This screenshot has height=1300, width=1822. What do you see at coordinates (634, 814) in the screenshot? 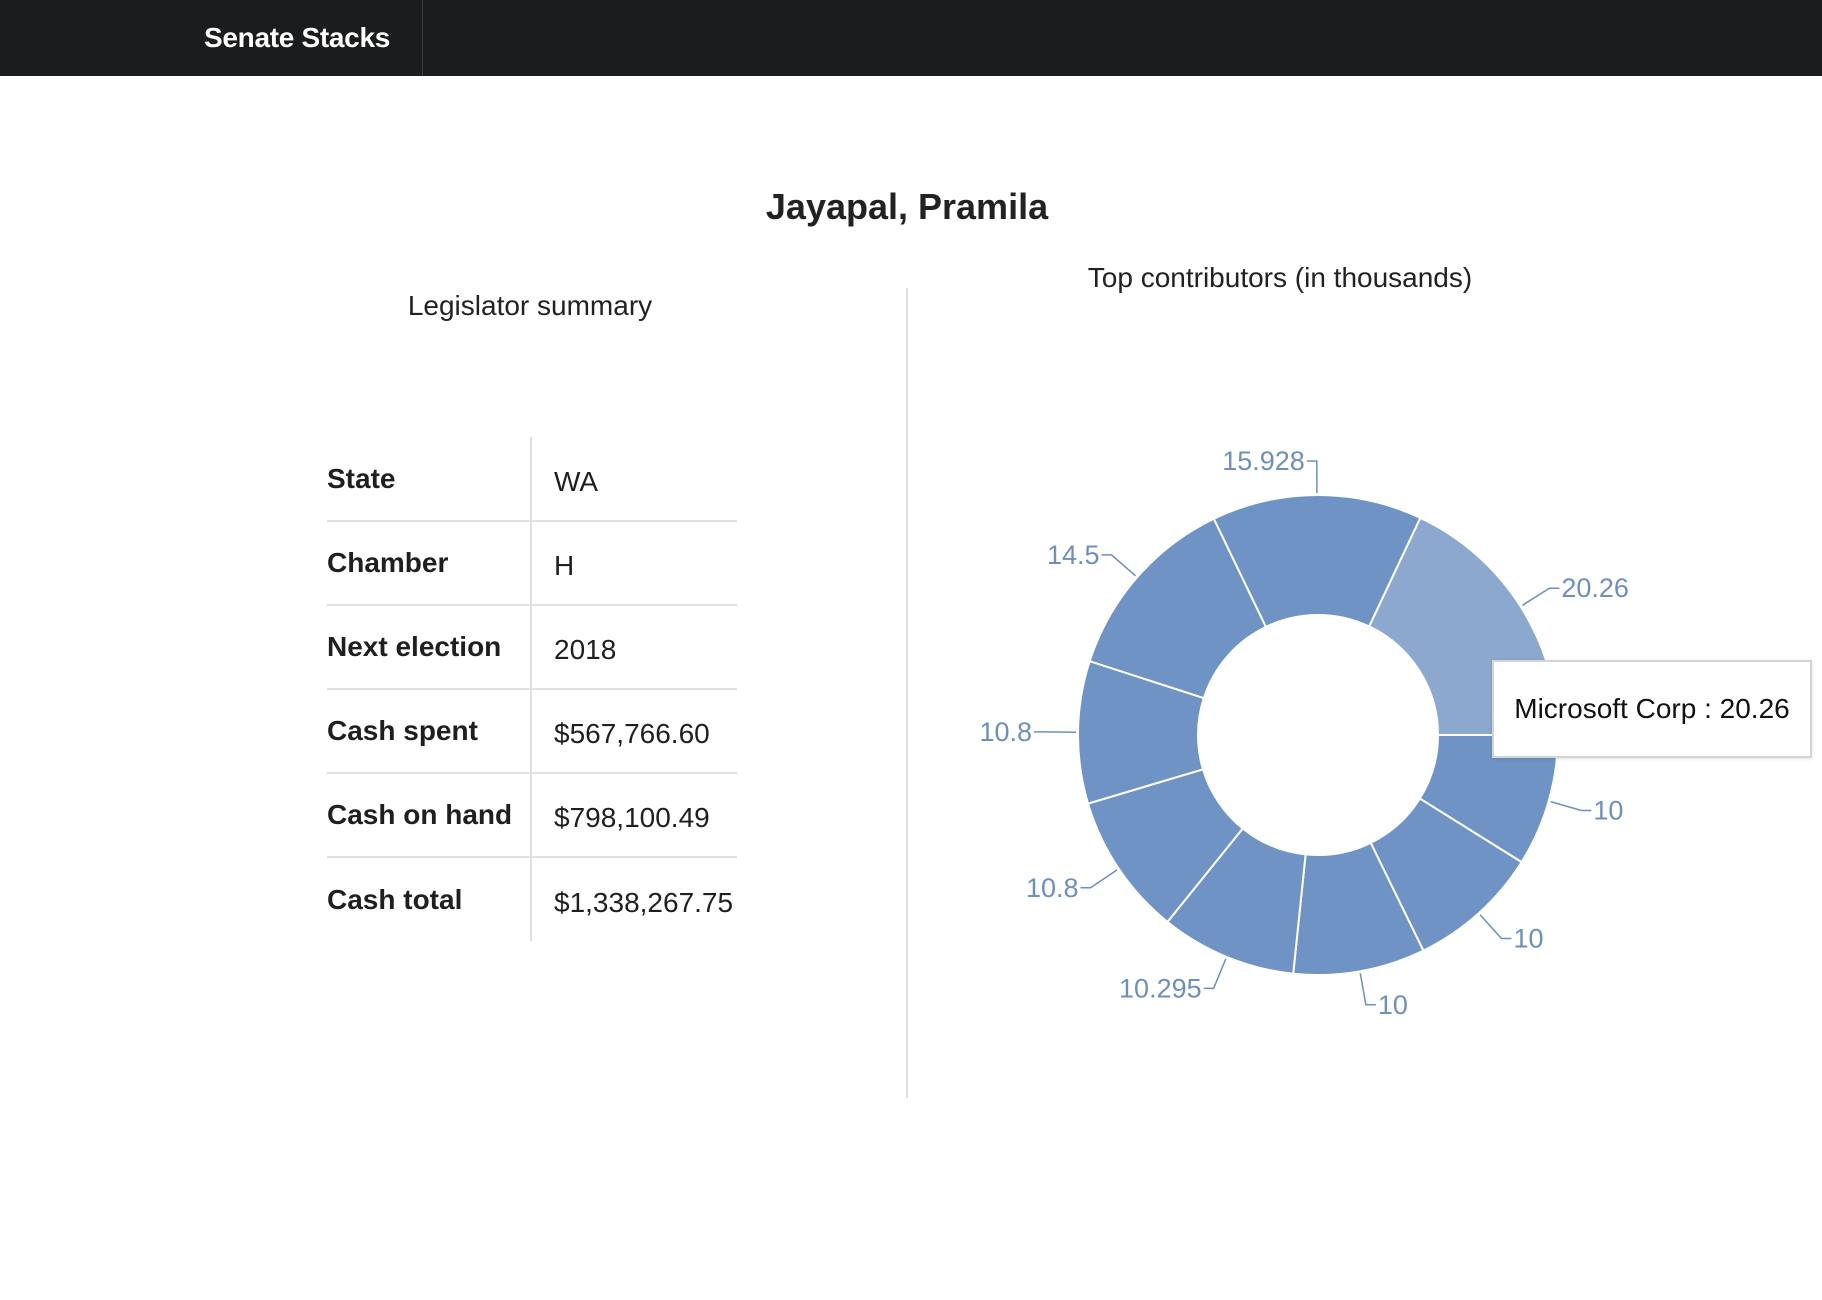
I see `summary-value: $798,100.49` at bounding box center [634, 814].